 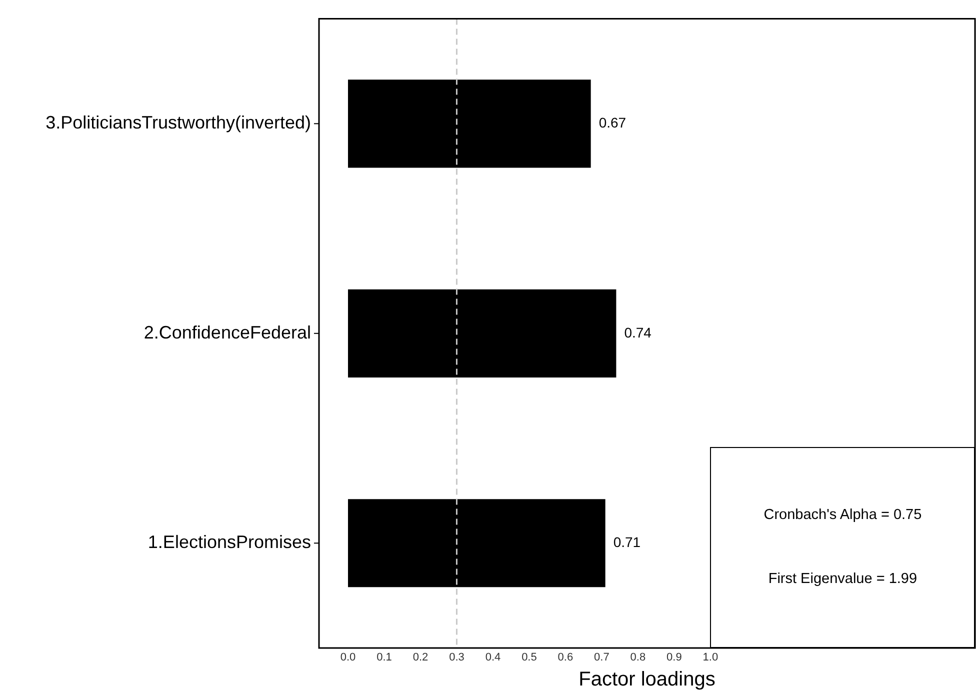 What do you see at coordinates (710, 658) in the screenshot?
I see `x-tick-label: 1.0` at bounding box center [710, 658].